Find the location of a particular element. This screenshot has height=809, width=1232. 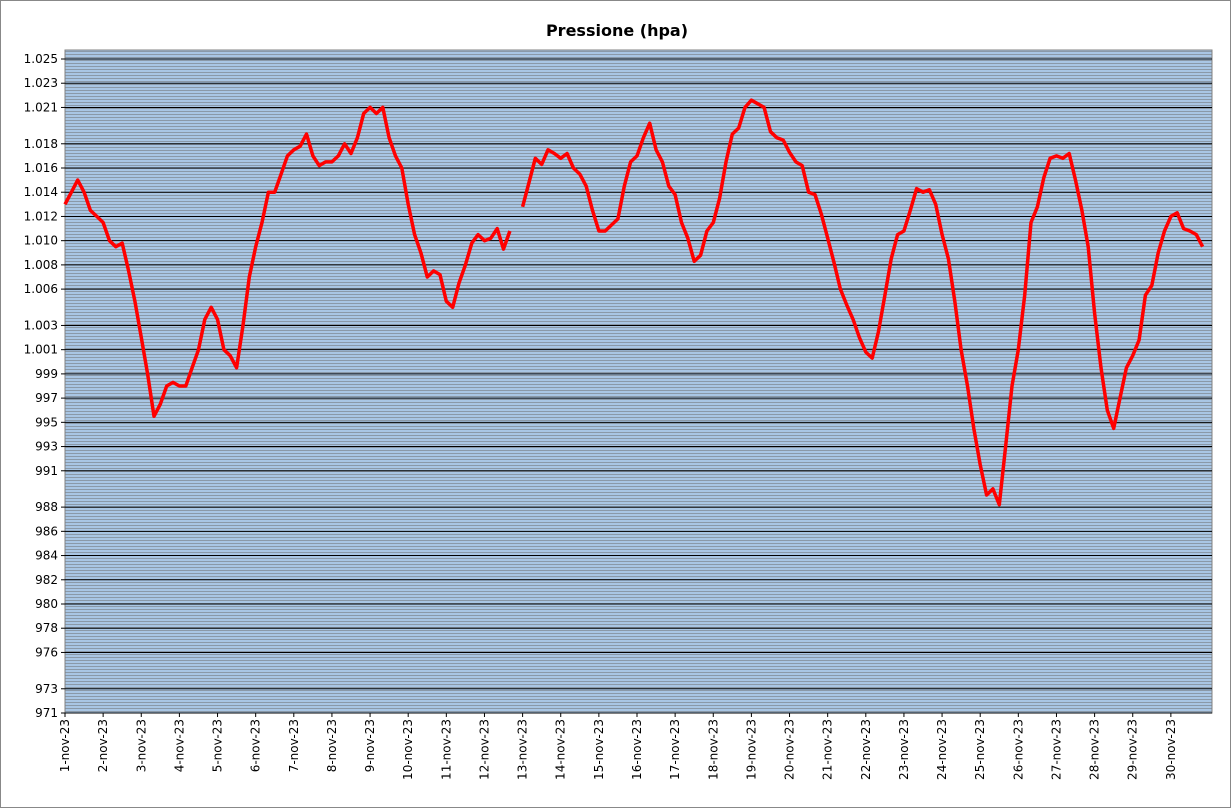

y-tick-label: 991 is located at coordinates (46, 471).